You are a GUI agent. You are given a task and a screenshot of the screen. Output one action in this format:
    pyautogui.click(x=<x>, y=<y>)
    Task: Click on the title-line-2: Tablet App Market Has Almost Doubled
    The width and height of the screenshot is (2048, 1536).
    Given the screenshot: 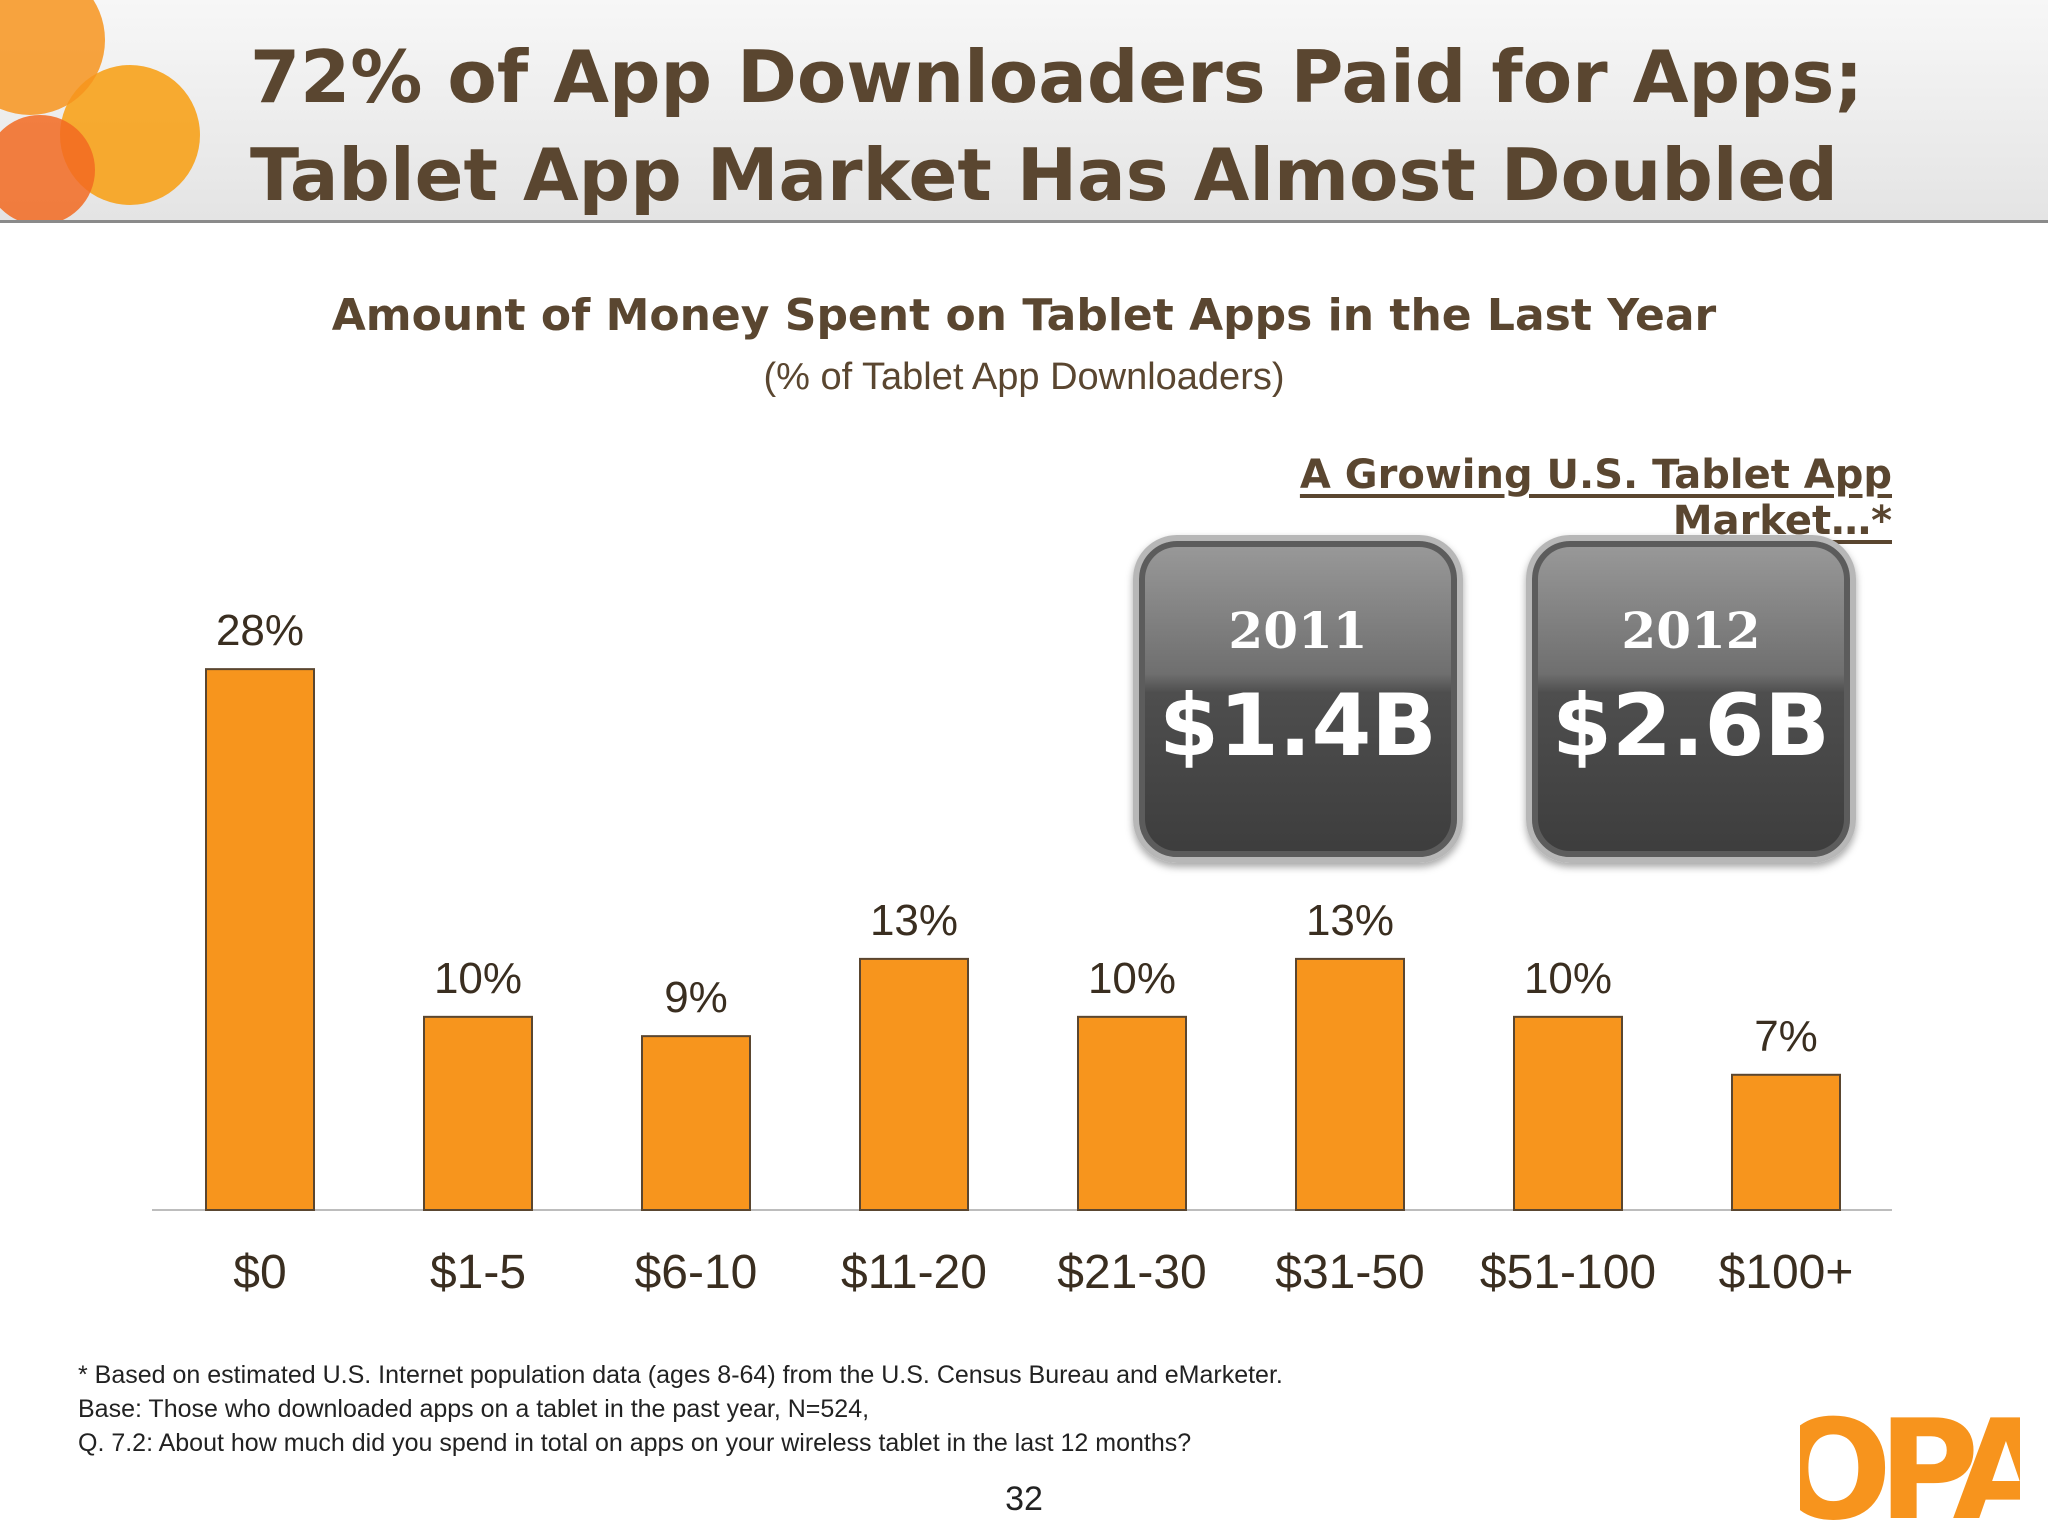 What is the action you would take?
    pyautogui.click(x=1044, y=175)
    